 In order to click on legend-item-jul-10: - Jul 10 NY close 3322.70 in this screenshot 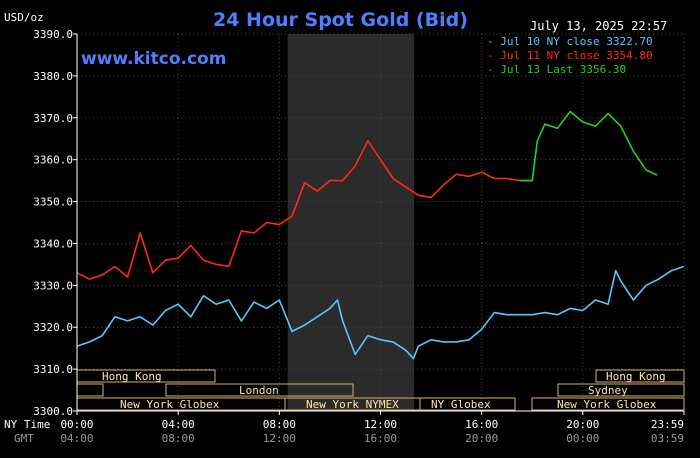, I will do `click(570, 41)`.